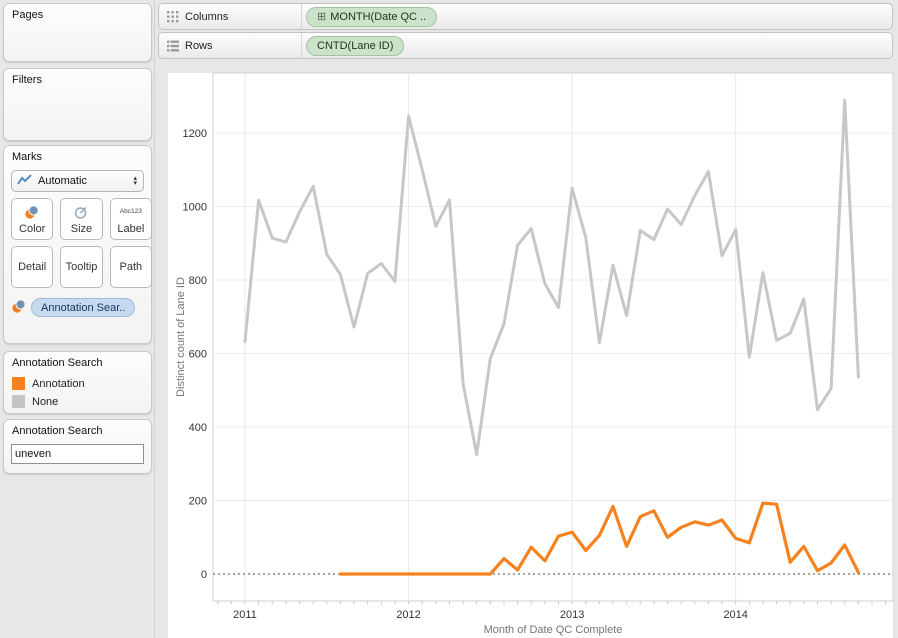 The height and width of the screenshot is (638, 898). What do you see at coordinates (27, 80) in the screenshot?
I see `filters-title: Filters` at bounding box center [27, 80].